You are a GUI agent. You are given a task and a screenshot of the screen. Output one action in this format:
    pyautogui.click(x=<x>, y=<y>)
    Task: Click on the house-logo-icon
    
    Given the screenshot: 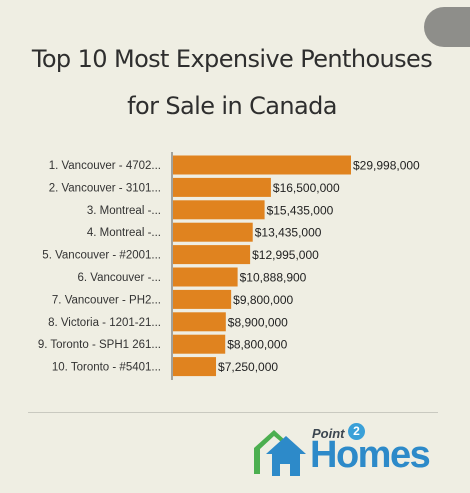 What is the action you would take?
    pyautogui.click(x=280, y=453)
    